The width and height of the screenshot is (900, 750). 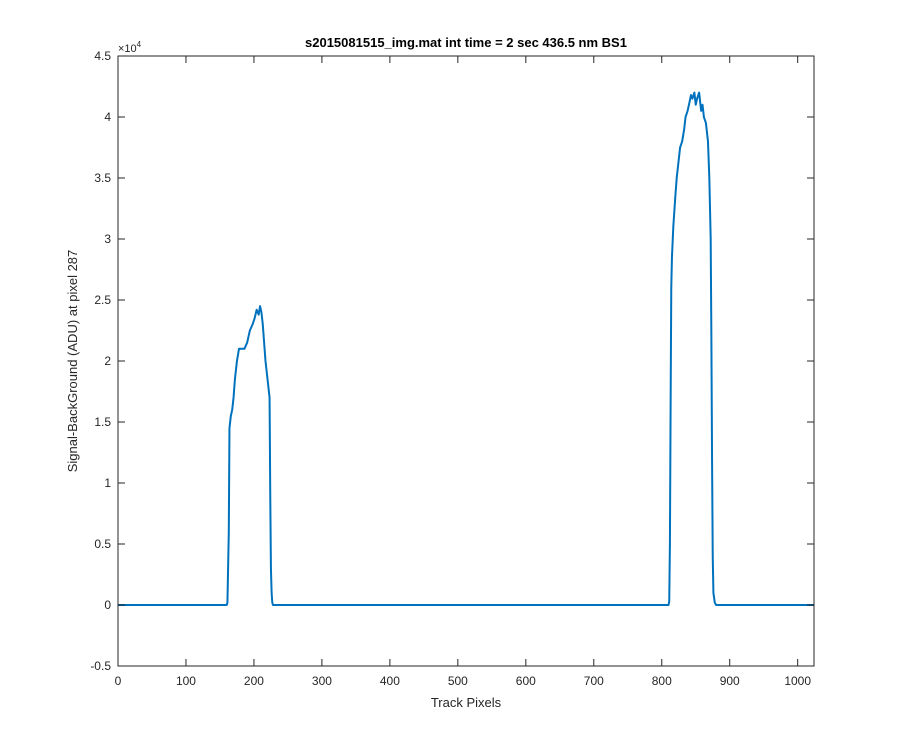 What do you see at coordinates (390, 681) in the screenshot?
I see `x-tick-label: 400` at bounding box center [390, 681].